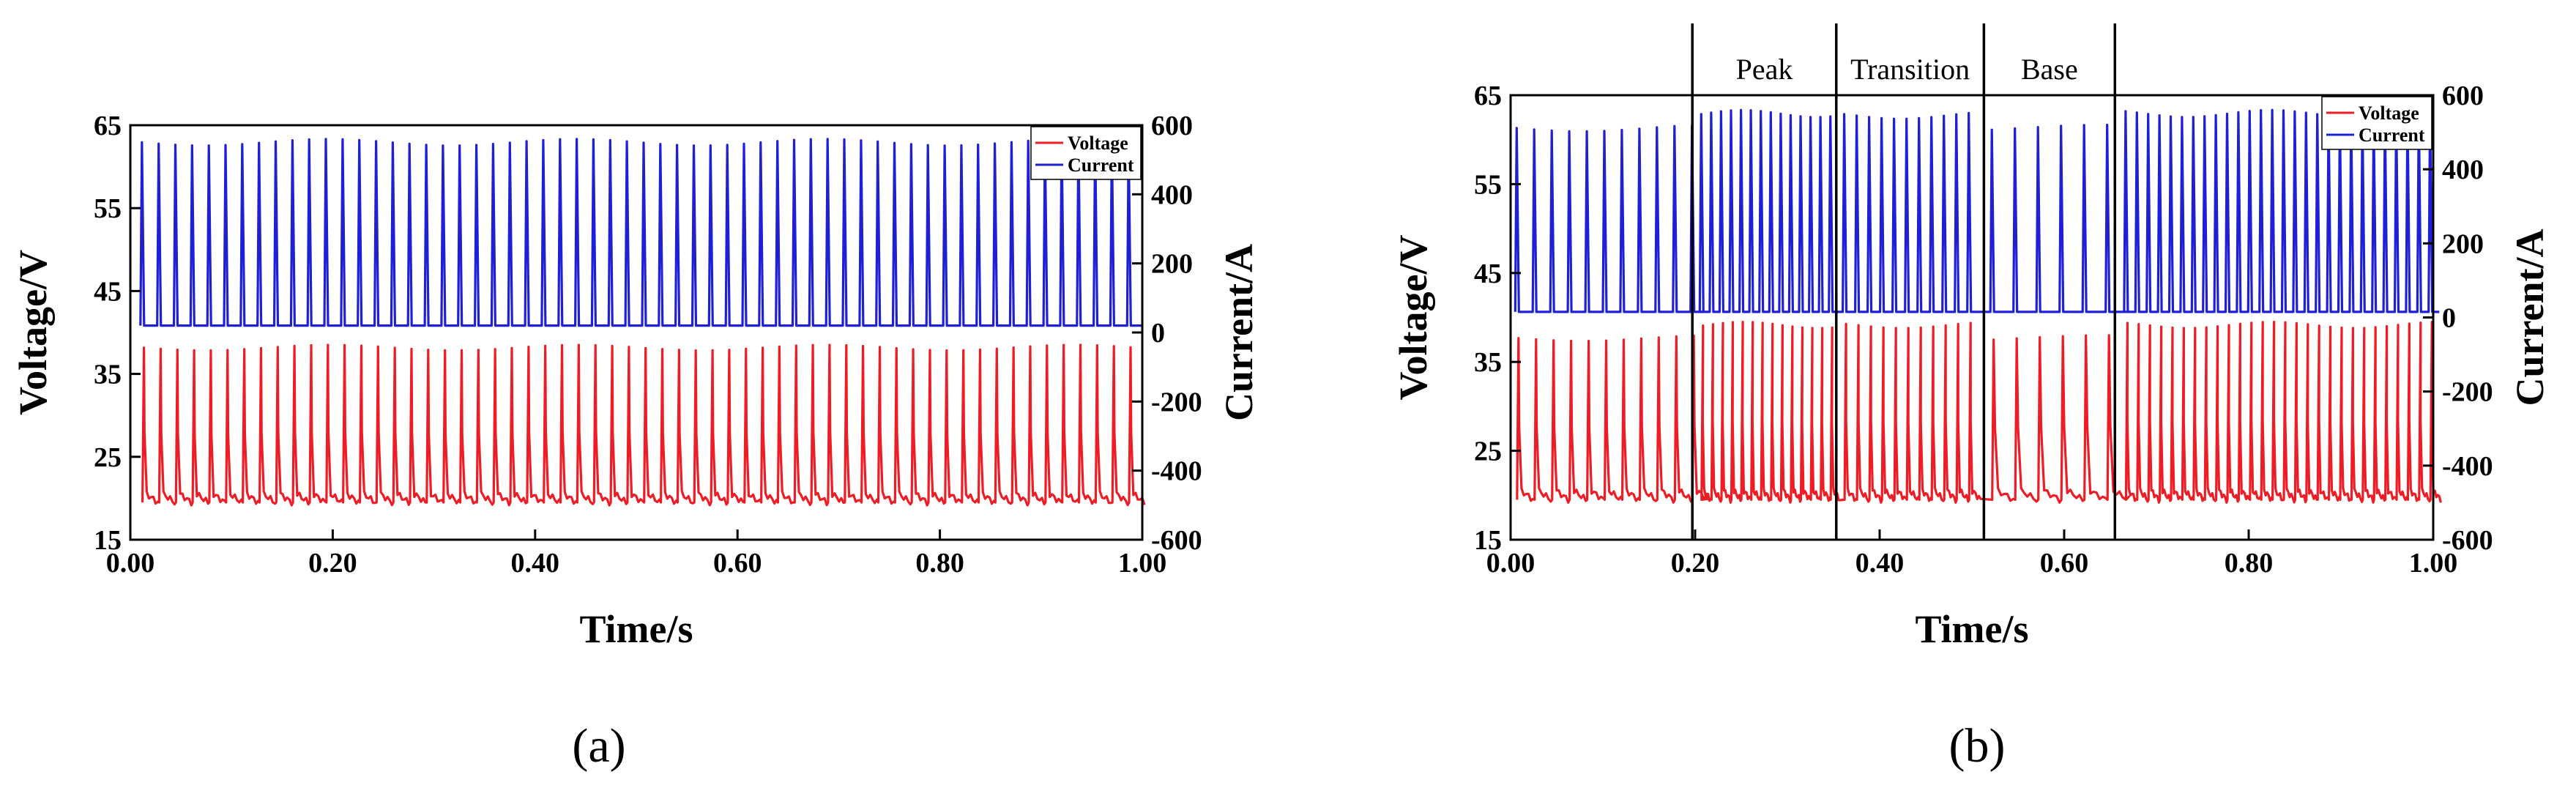 The height and width of the screenshot is (807, 2576). What do you see at coordinates (2049, 69) in the screenshot?
I see `phase-label-base: Base` at bounding box center [2049, 69].